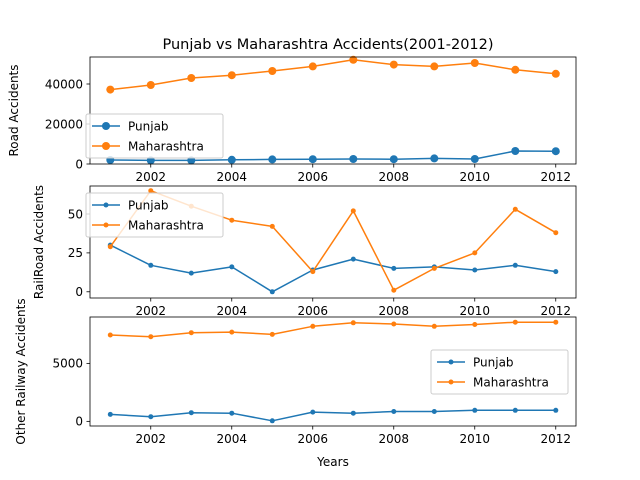  I want to click on y-tick-label: 40000, so click(64, 84).